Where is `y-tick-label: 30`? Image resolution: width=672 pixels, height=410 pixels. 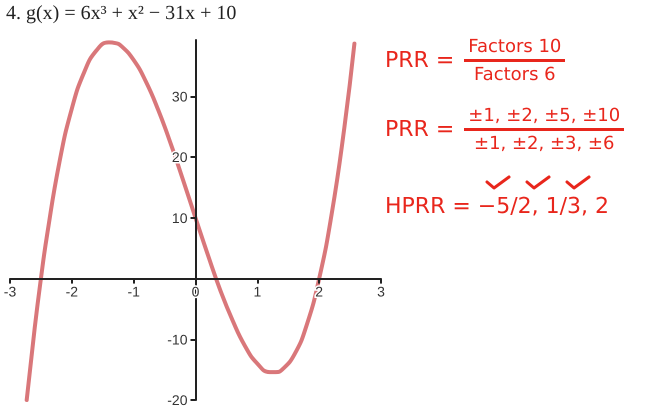 y-tick-label: 30 is located at coordinates (180, 96).